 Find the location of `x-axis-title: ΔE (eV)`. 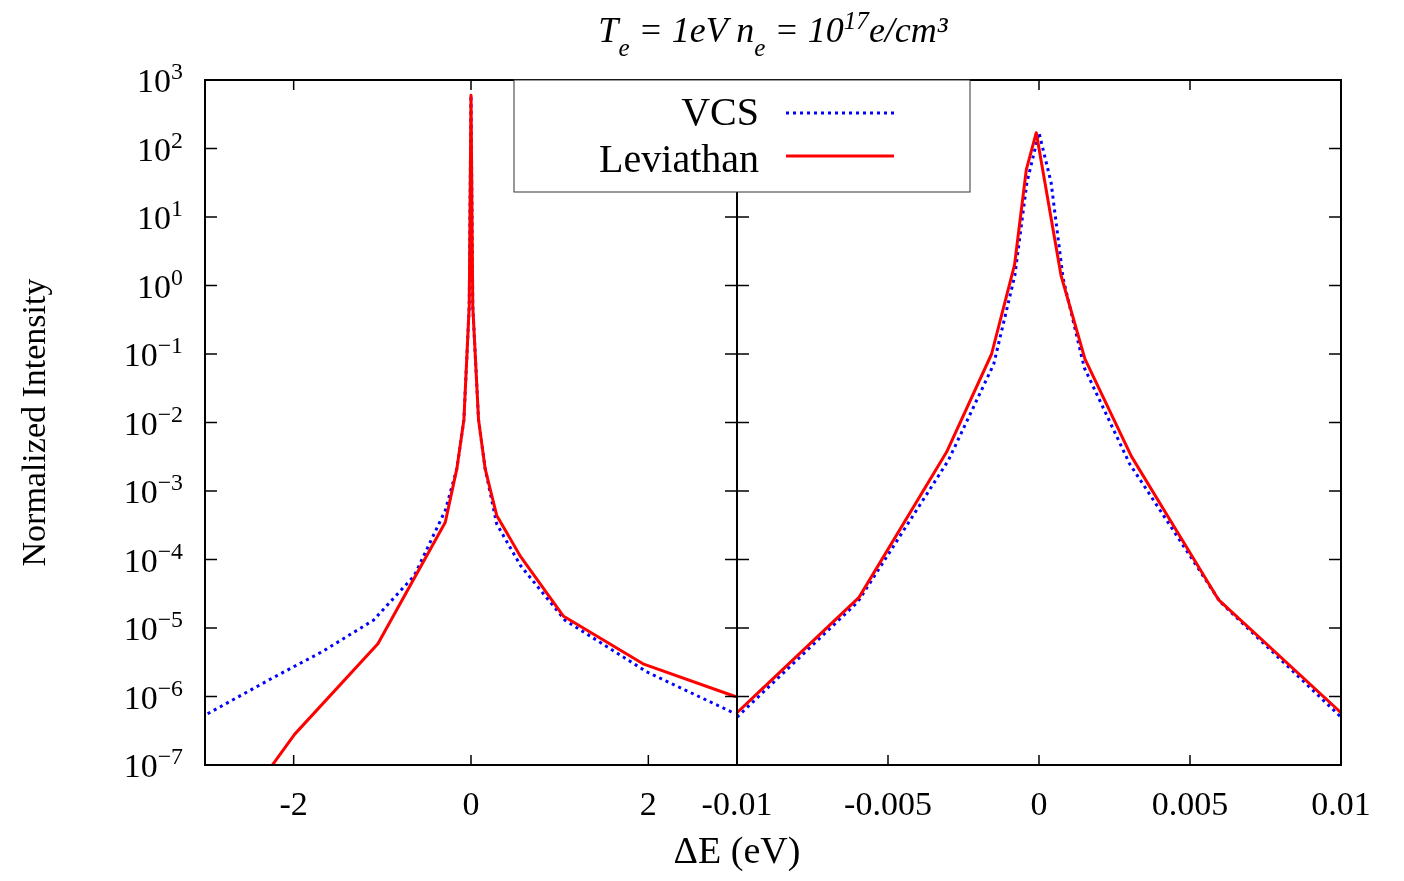

x-axis-title: ΔE (eV) is located at coordinates (737, 850).